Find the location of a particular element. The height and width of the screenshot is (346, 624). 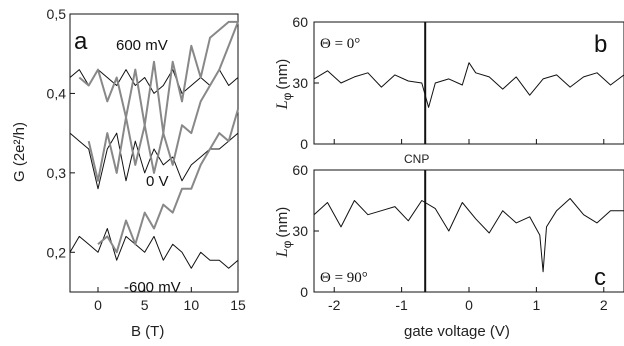

panel-a-xlabel: B (T) is located at coordinates (147, 331).